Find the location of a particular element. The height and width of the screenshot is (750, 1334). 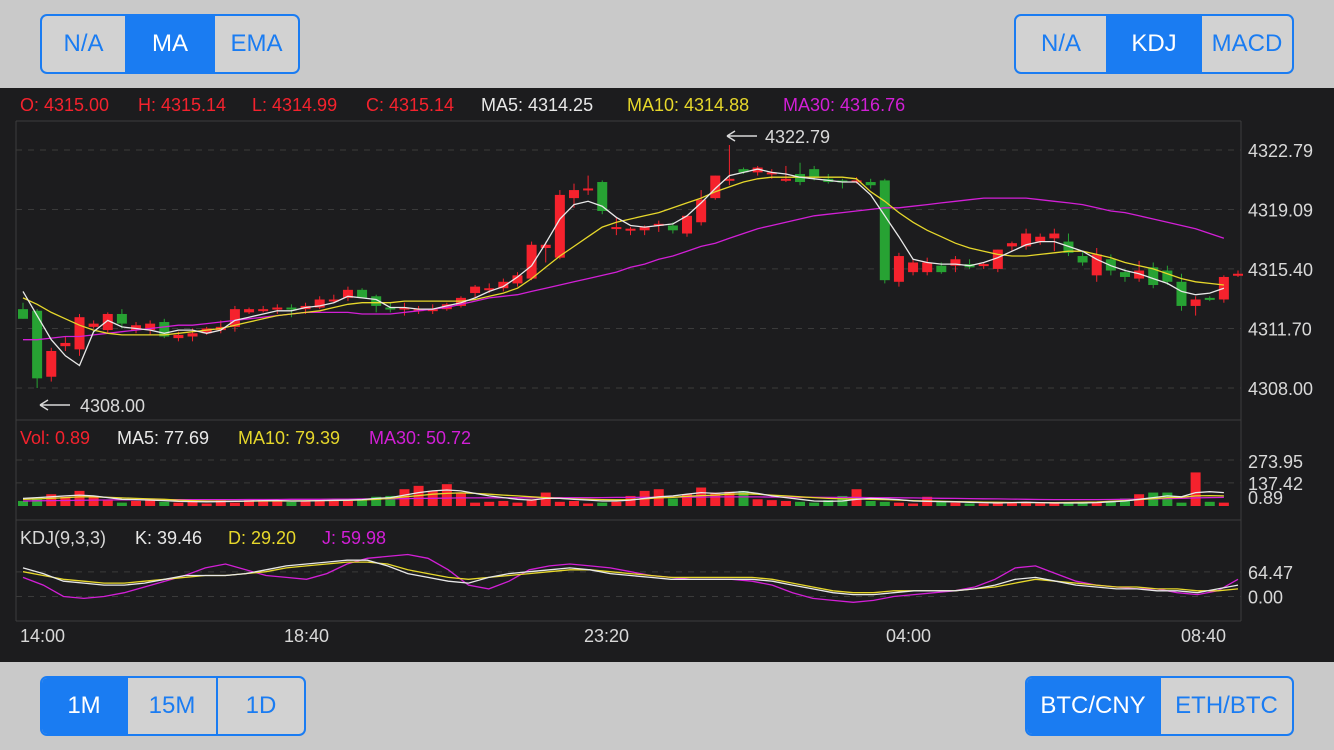

main-indicator-selector: N/A MA EMA is located at coordinates (170, 44).